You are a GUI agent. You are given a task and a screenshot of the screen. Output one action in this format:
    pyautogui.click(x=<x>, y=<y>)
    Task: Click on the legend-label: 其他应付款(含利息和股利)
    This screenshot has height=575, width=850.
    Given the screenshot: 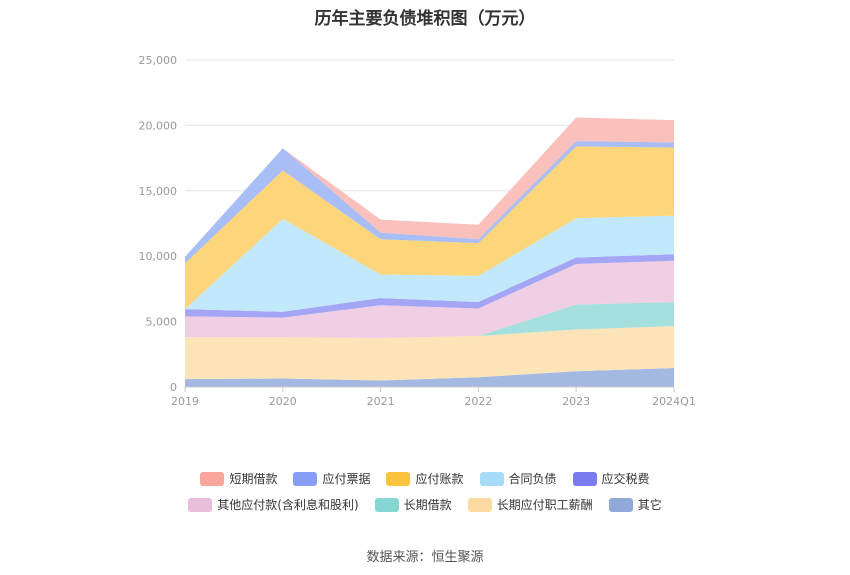 What is the action you would take?
    pyautogui.click(x=288, y=505)
    